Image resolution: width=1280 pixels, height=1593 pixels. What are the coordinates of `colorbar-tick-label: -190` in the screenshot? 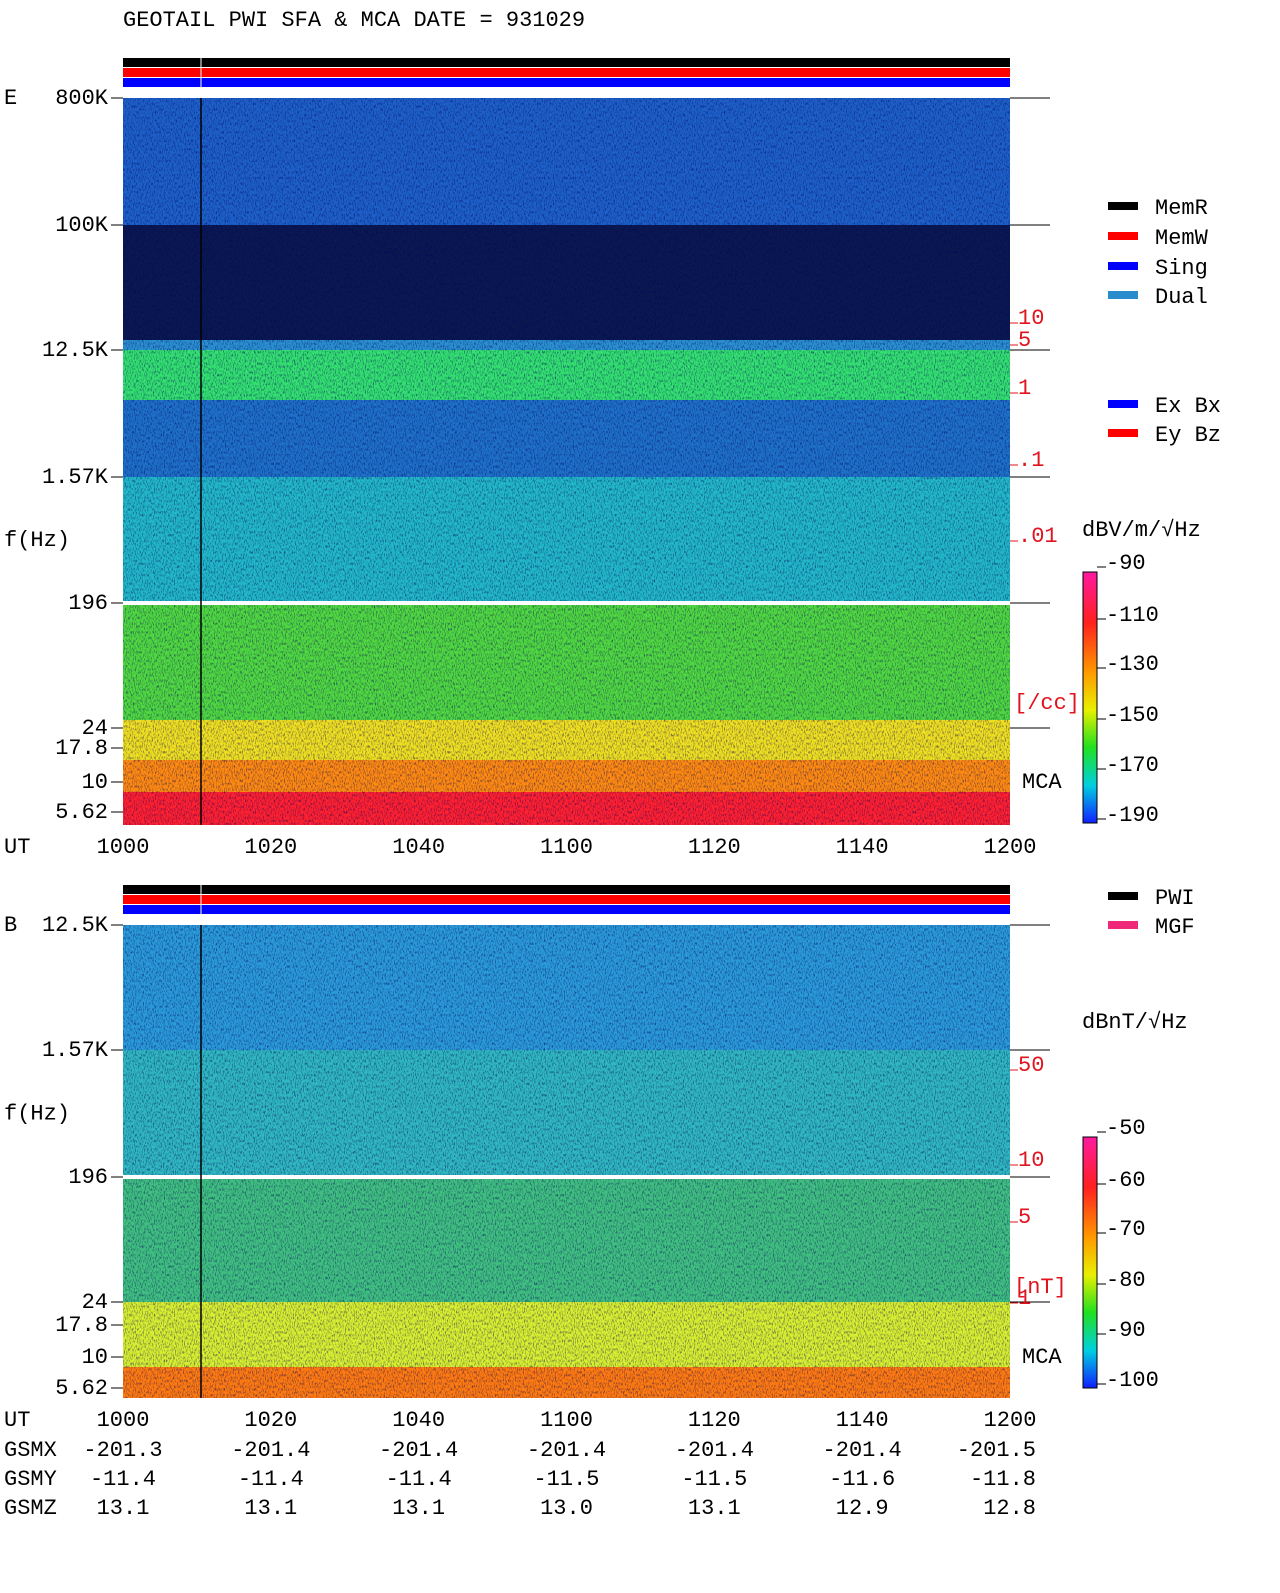 It's located at (1132, 815).